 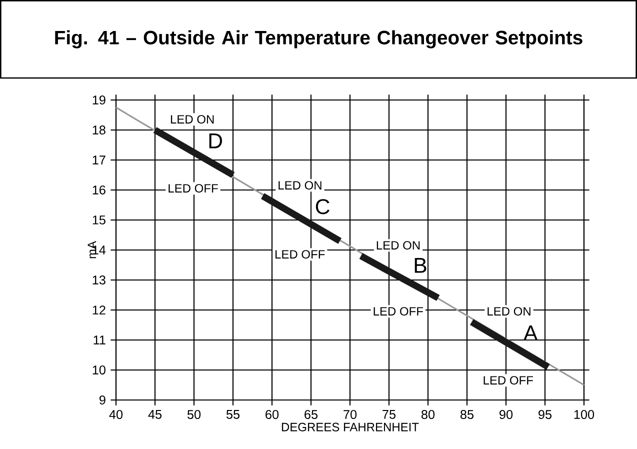 I want to click on series-label: D, so click(x=215, y=141).